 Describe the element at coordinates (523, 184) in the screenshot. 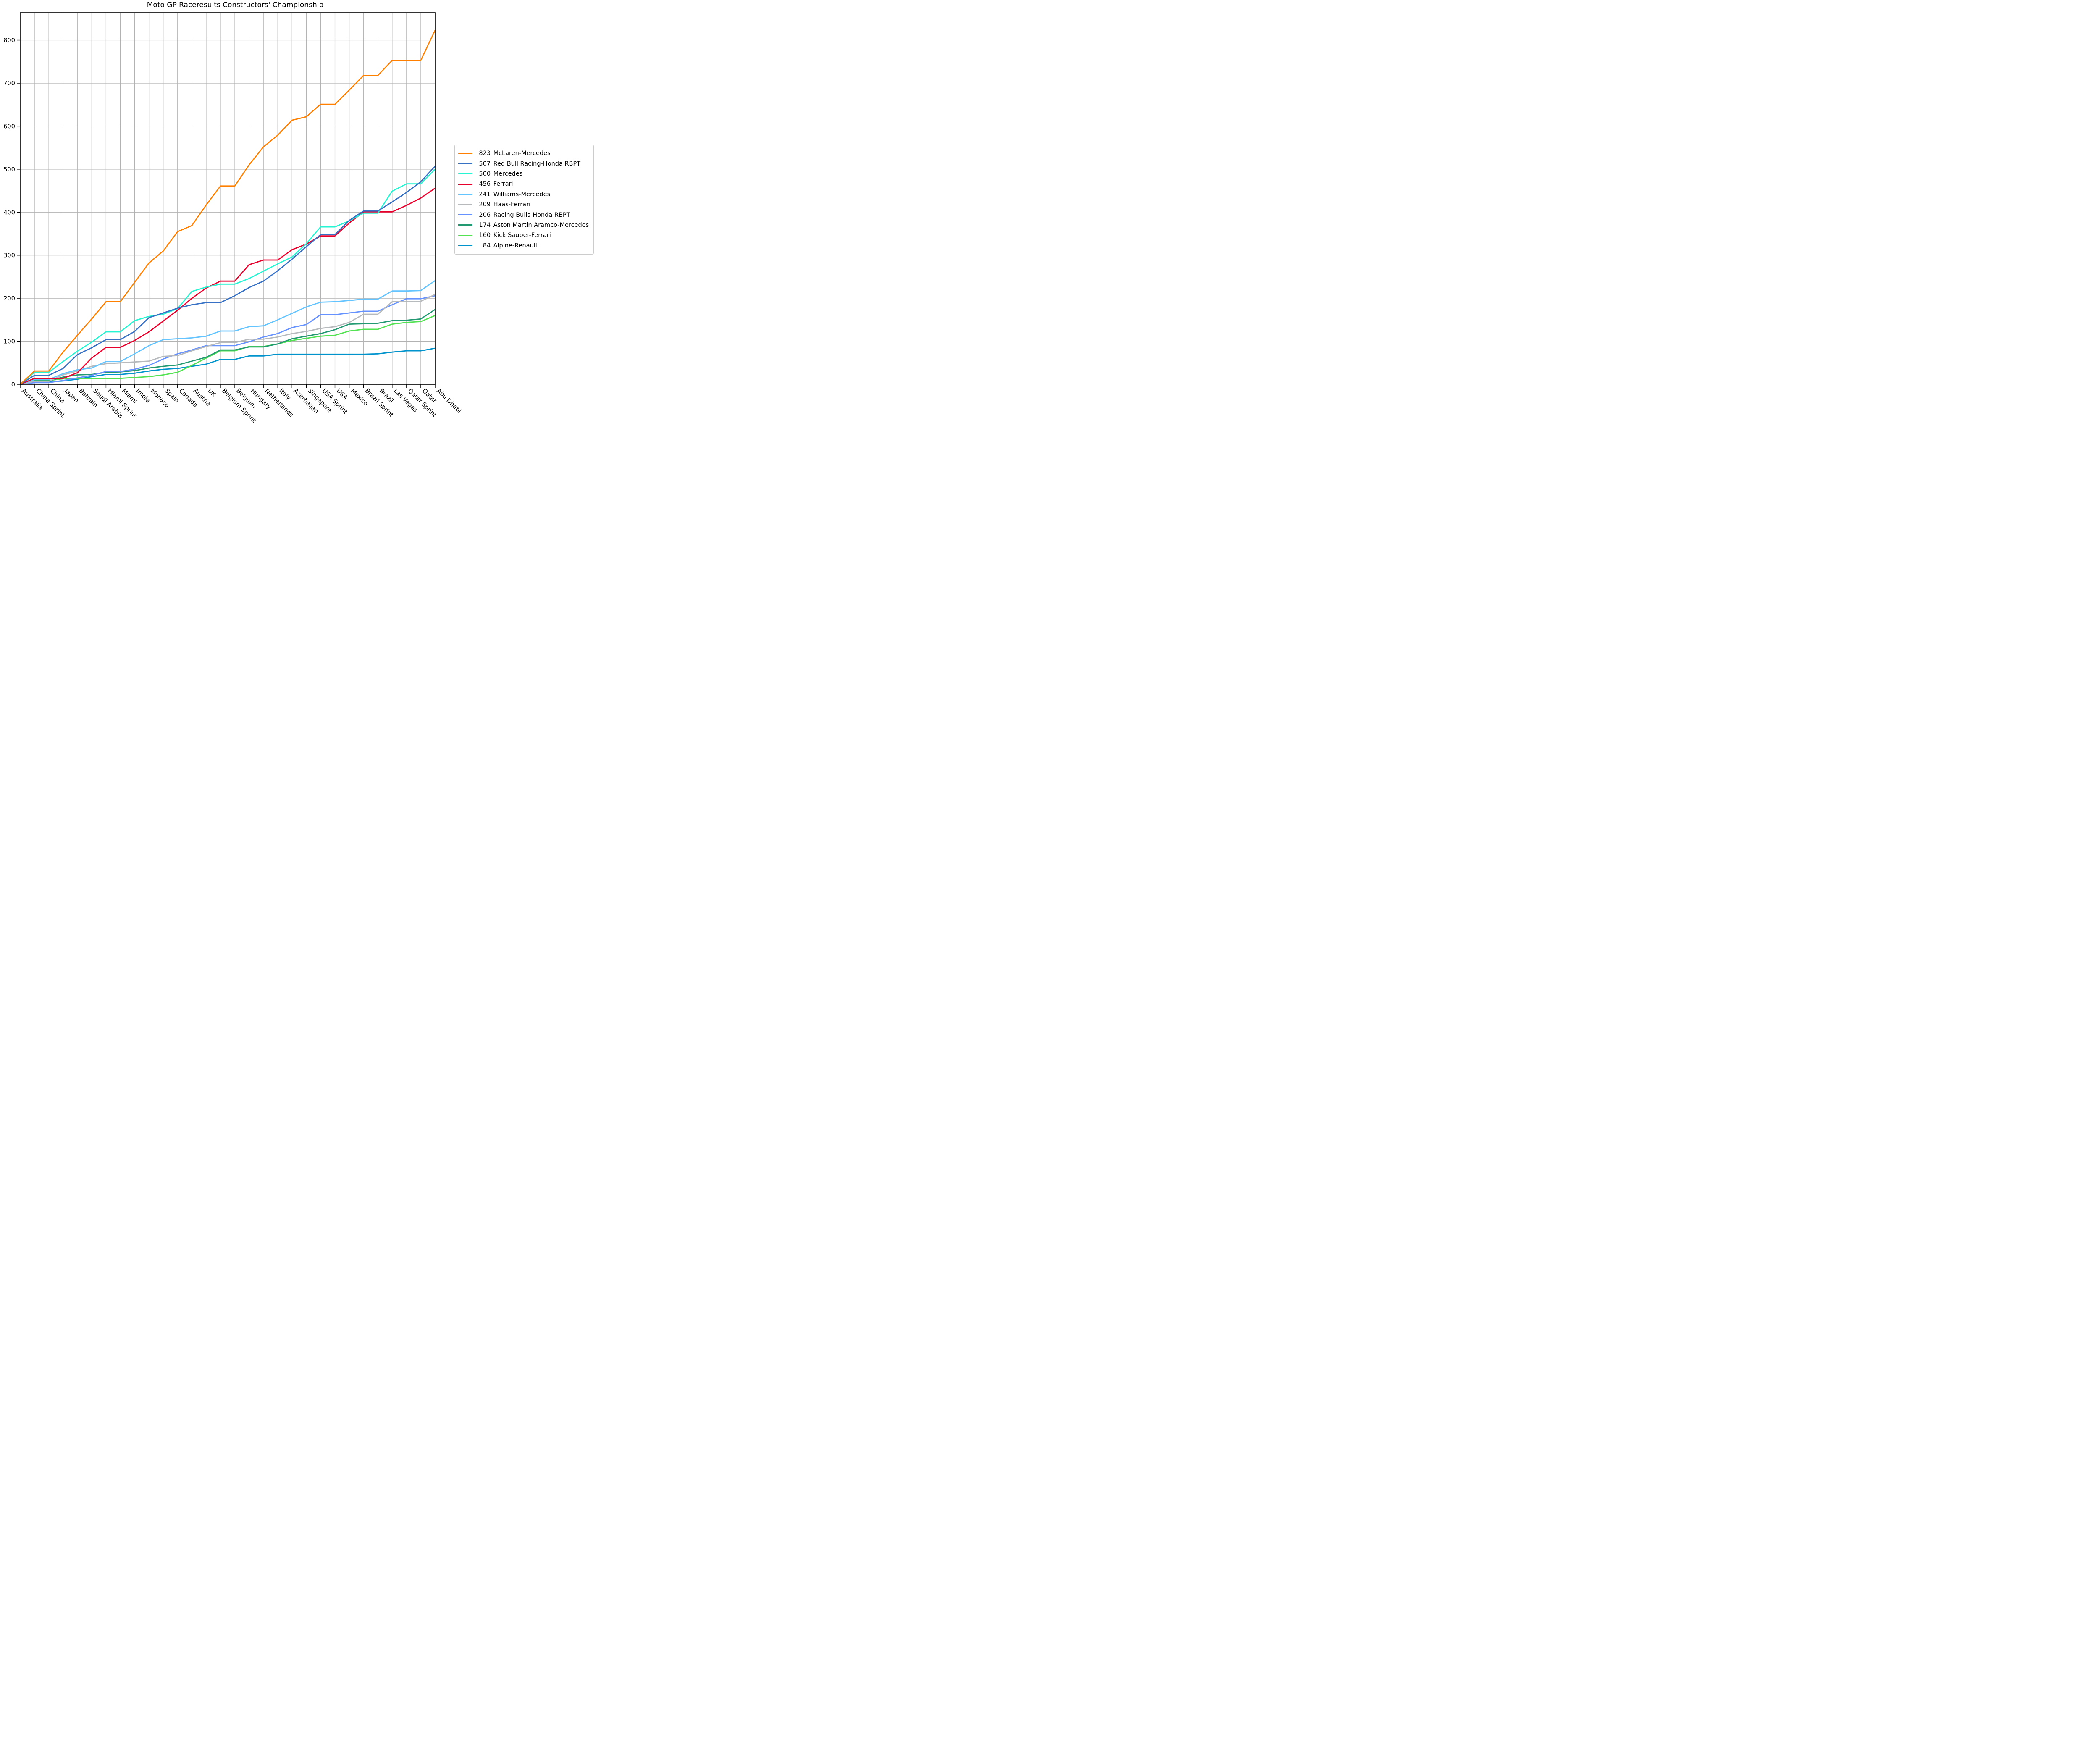

I see `legend-item: 456 Ferrari` at that location.